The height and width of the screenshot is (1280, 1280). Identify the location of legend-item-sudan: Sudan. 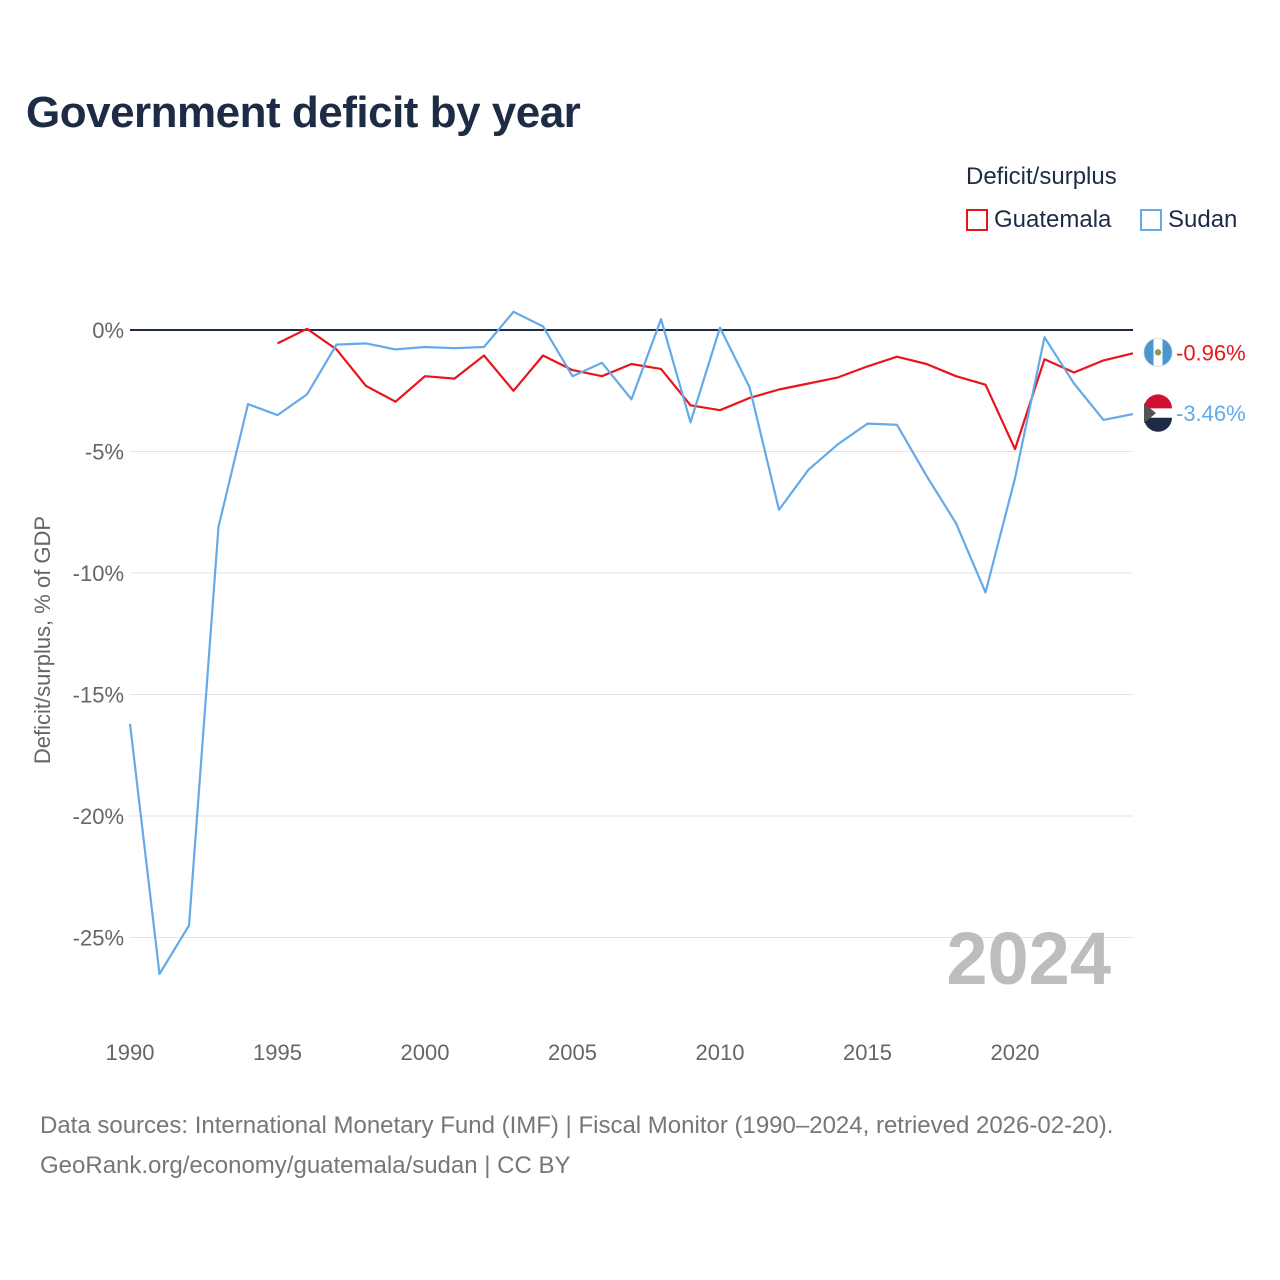
(1188, 220).